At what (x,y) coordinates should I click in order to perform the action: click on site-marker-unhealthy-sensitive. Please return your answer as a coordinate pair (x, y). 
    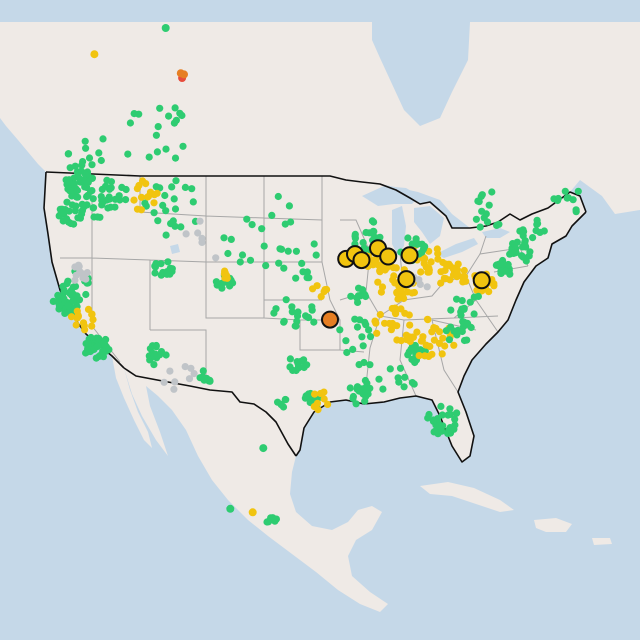
    Looking at the image, I should click on (184, 74).